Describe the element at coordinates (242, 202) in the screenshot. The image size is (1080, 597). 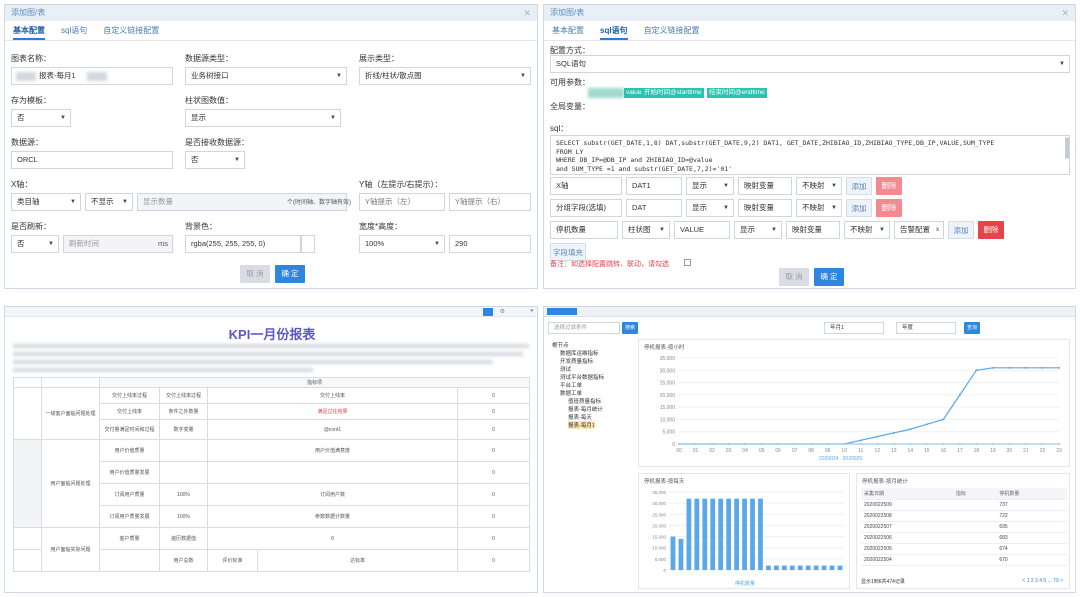
I see `x-axis-count-input: 显示数量` at that location.